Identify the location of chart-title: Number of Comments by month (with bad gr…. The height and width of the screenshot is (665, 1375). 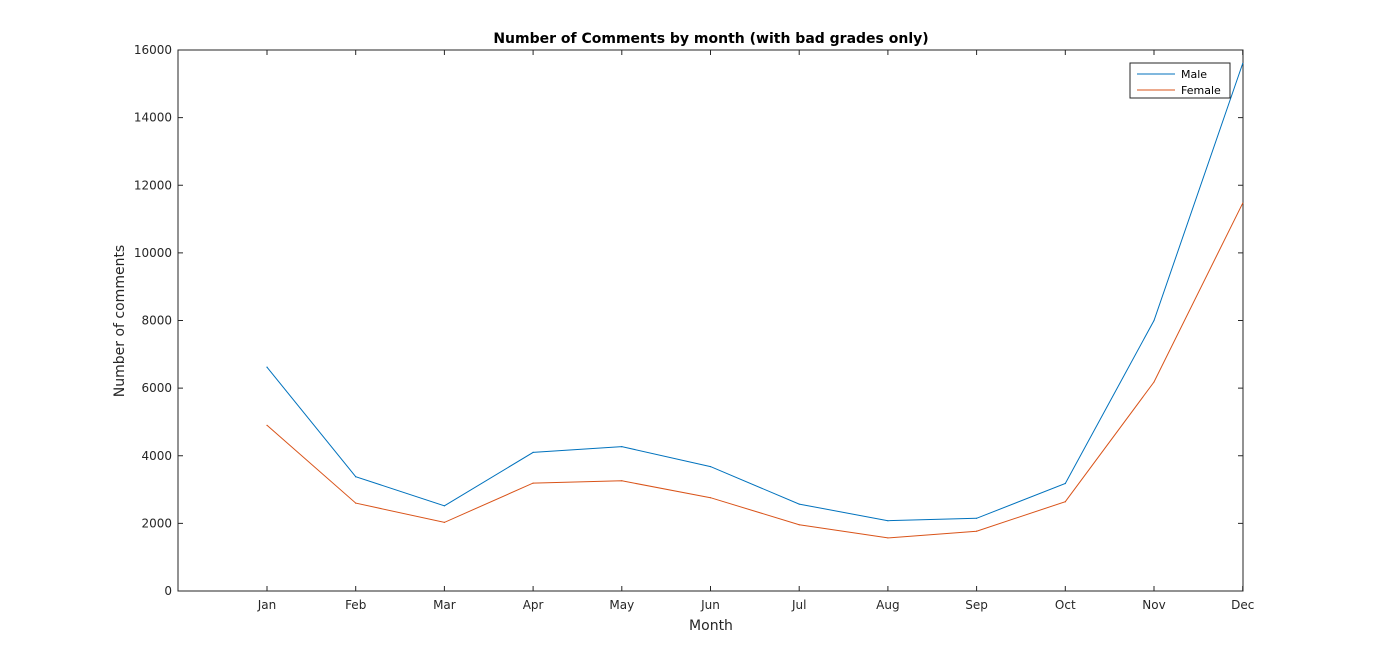
(710, 39).